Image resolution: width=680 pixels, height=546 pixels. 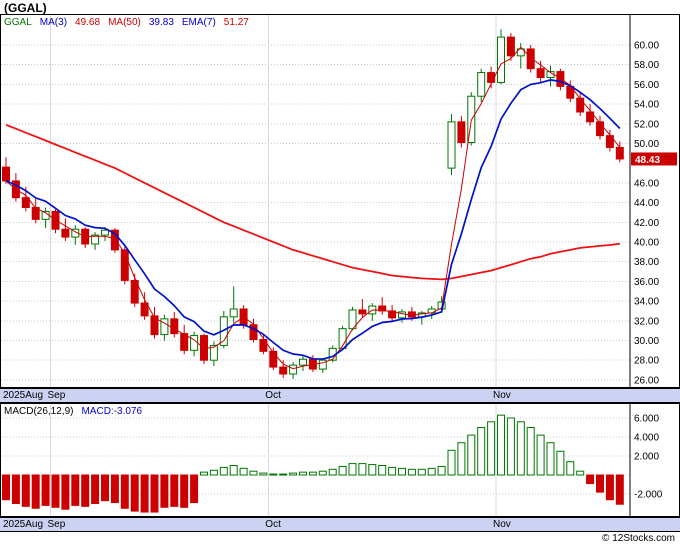 I want to click on y-axis-label: 34.00, so click(x=646, y=302).